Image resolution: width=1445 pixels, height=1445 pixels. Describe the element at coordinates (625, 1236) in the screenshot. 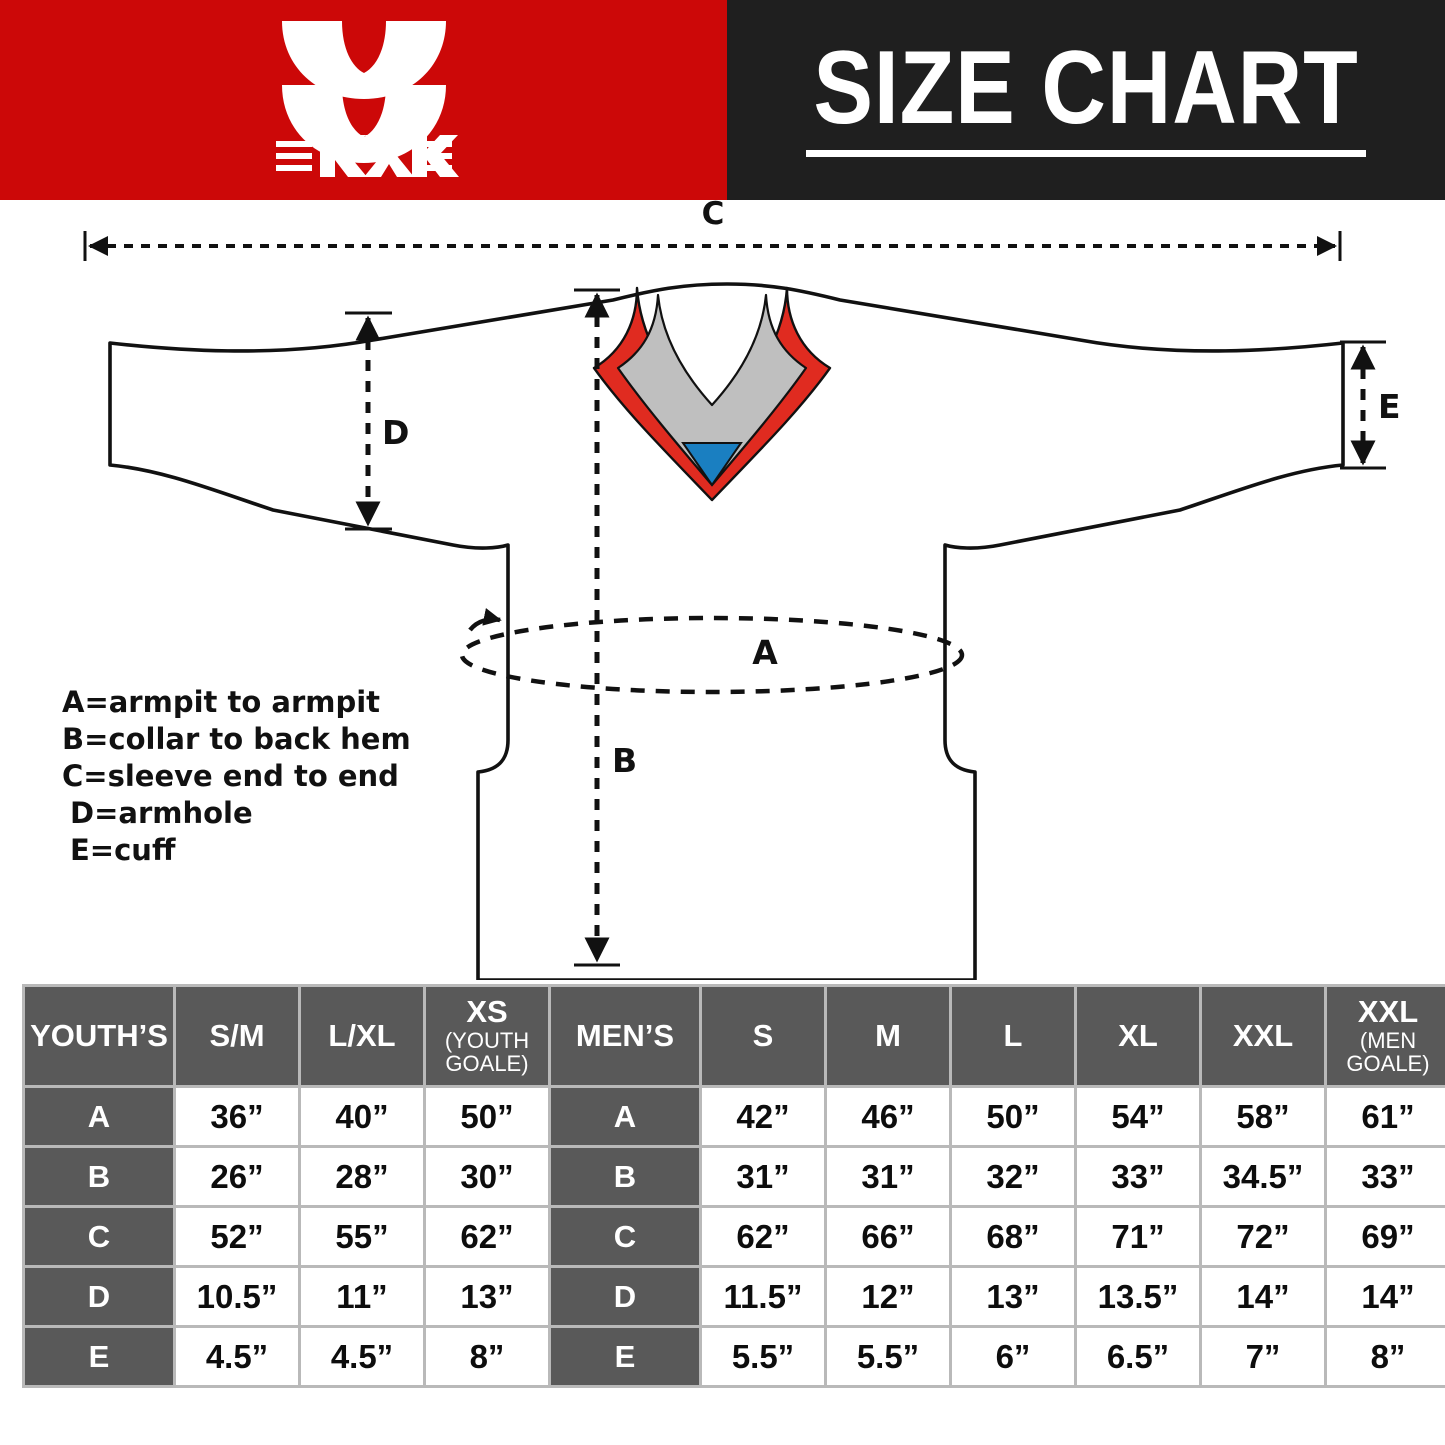

I see `row-label-men-c: C` at that location.